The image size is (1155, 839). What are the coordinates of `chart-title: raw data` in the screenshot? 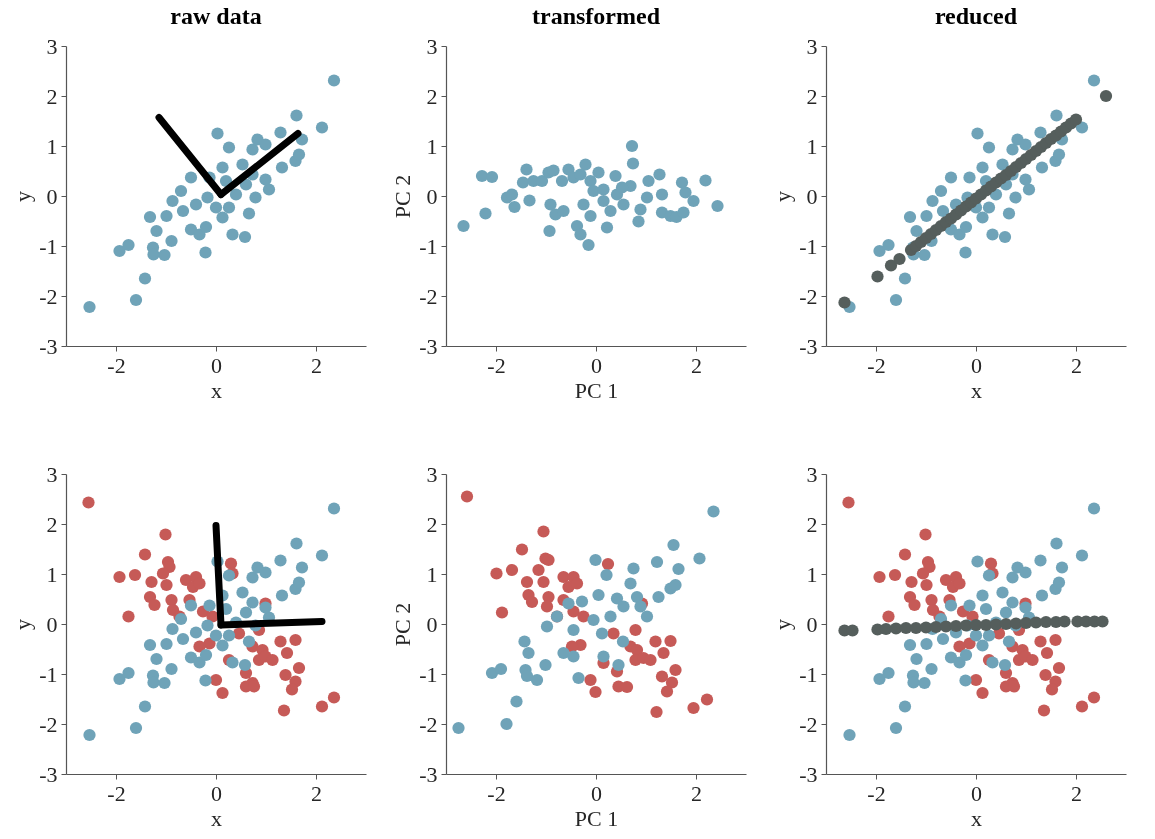 It's located at (216, 16).